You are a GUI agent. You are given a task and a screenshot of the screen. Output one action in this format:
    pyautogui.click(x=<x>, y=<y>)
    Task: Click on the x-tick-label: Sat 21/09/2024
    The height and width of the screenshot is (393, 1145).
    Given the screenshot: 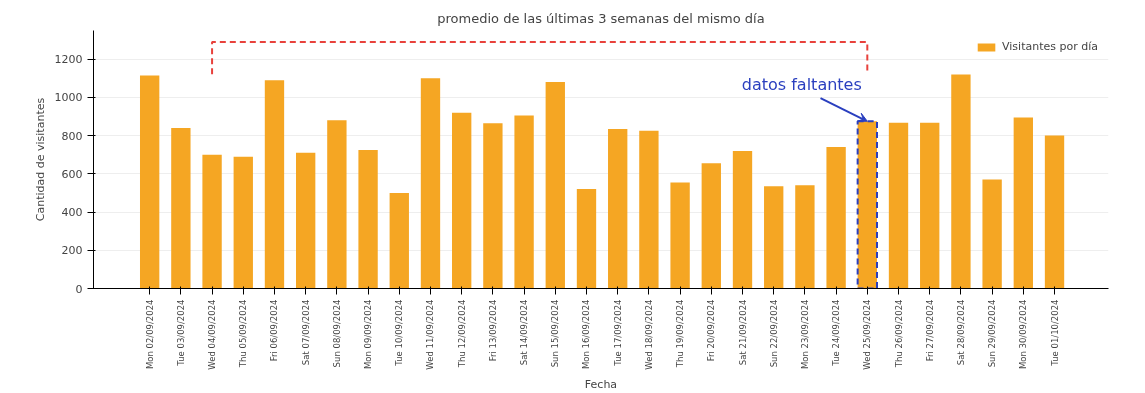 What is the action you would take?
    pyautogui.click(x=742, y=332)
    